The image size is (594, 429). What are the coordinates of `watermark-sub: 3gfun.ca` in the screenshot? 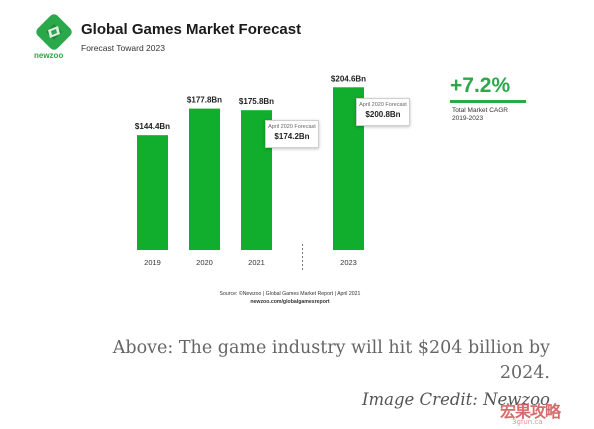 It's located at (527, 422).